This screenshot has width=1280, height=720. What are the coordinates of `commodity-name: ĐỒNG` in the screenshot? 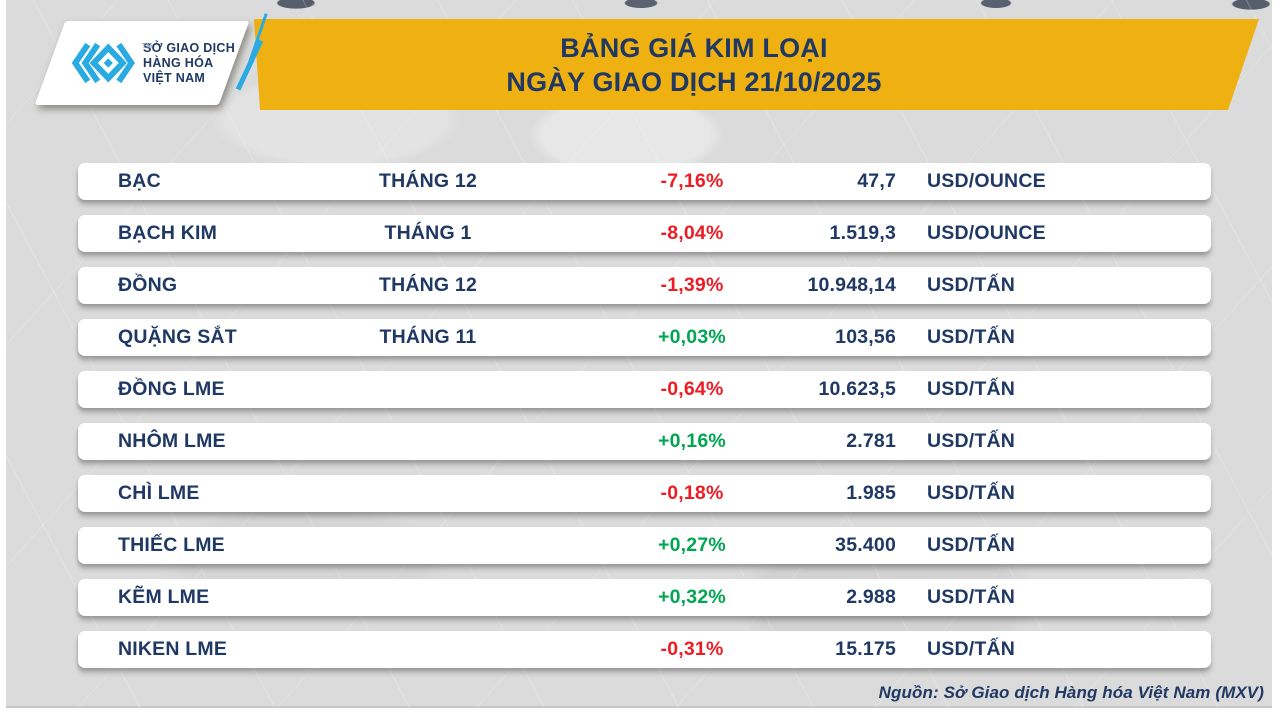 It's located at (148, 285).